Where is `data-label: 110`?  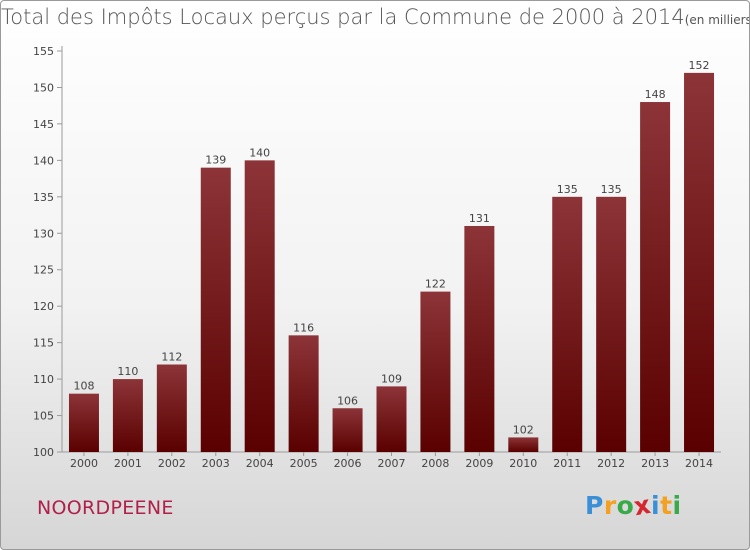
data-label: 110 is located at coordinates (127, 371).